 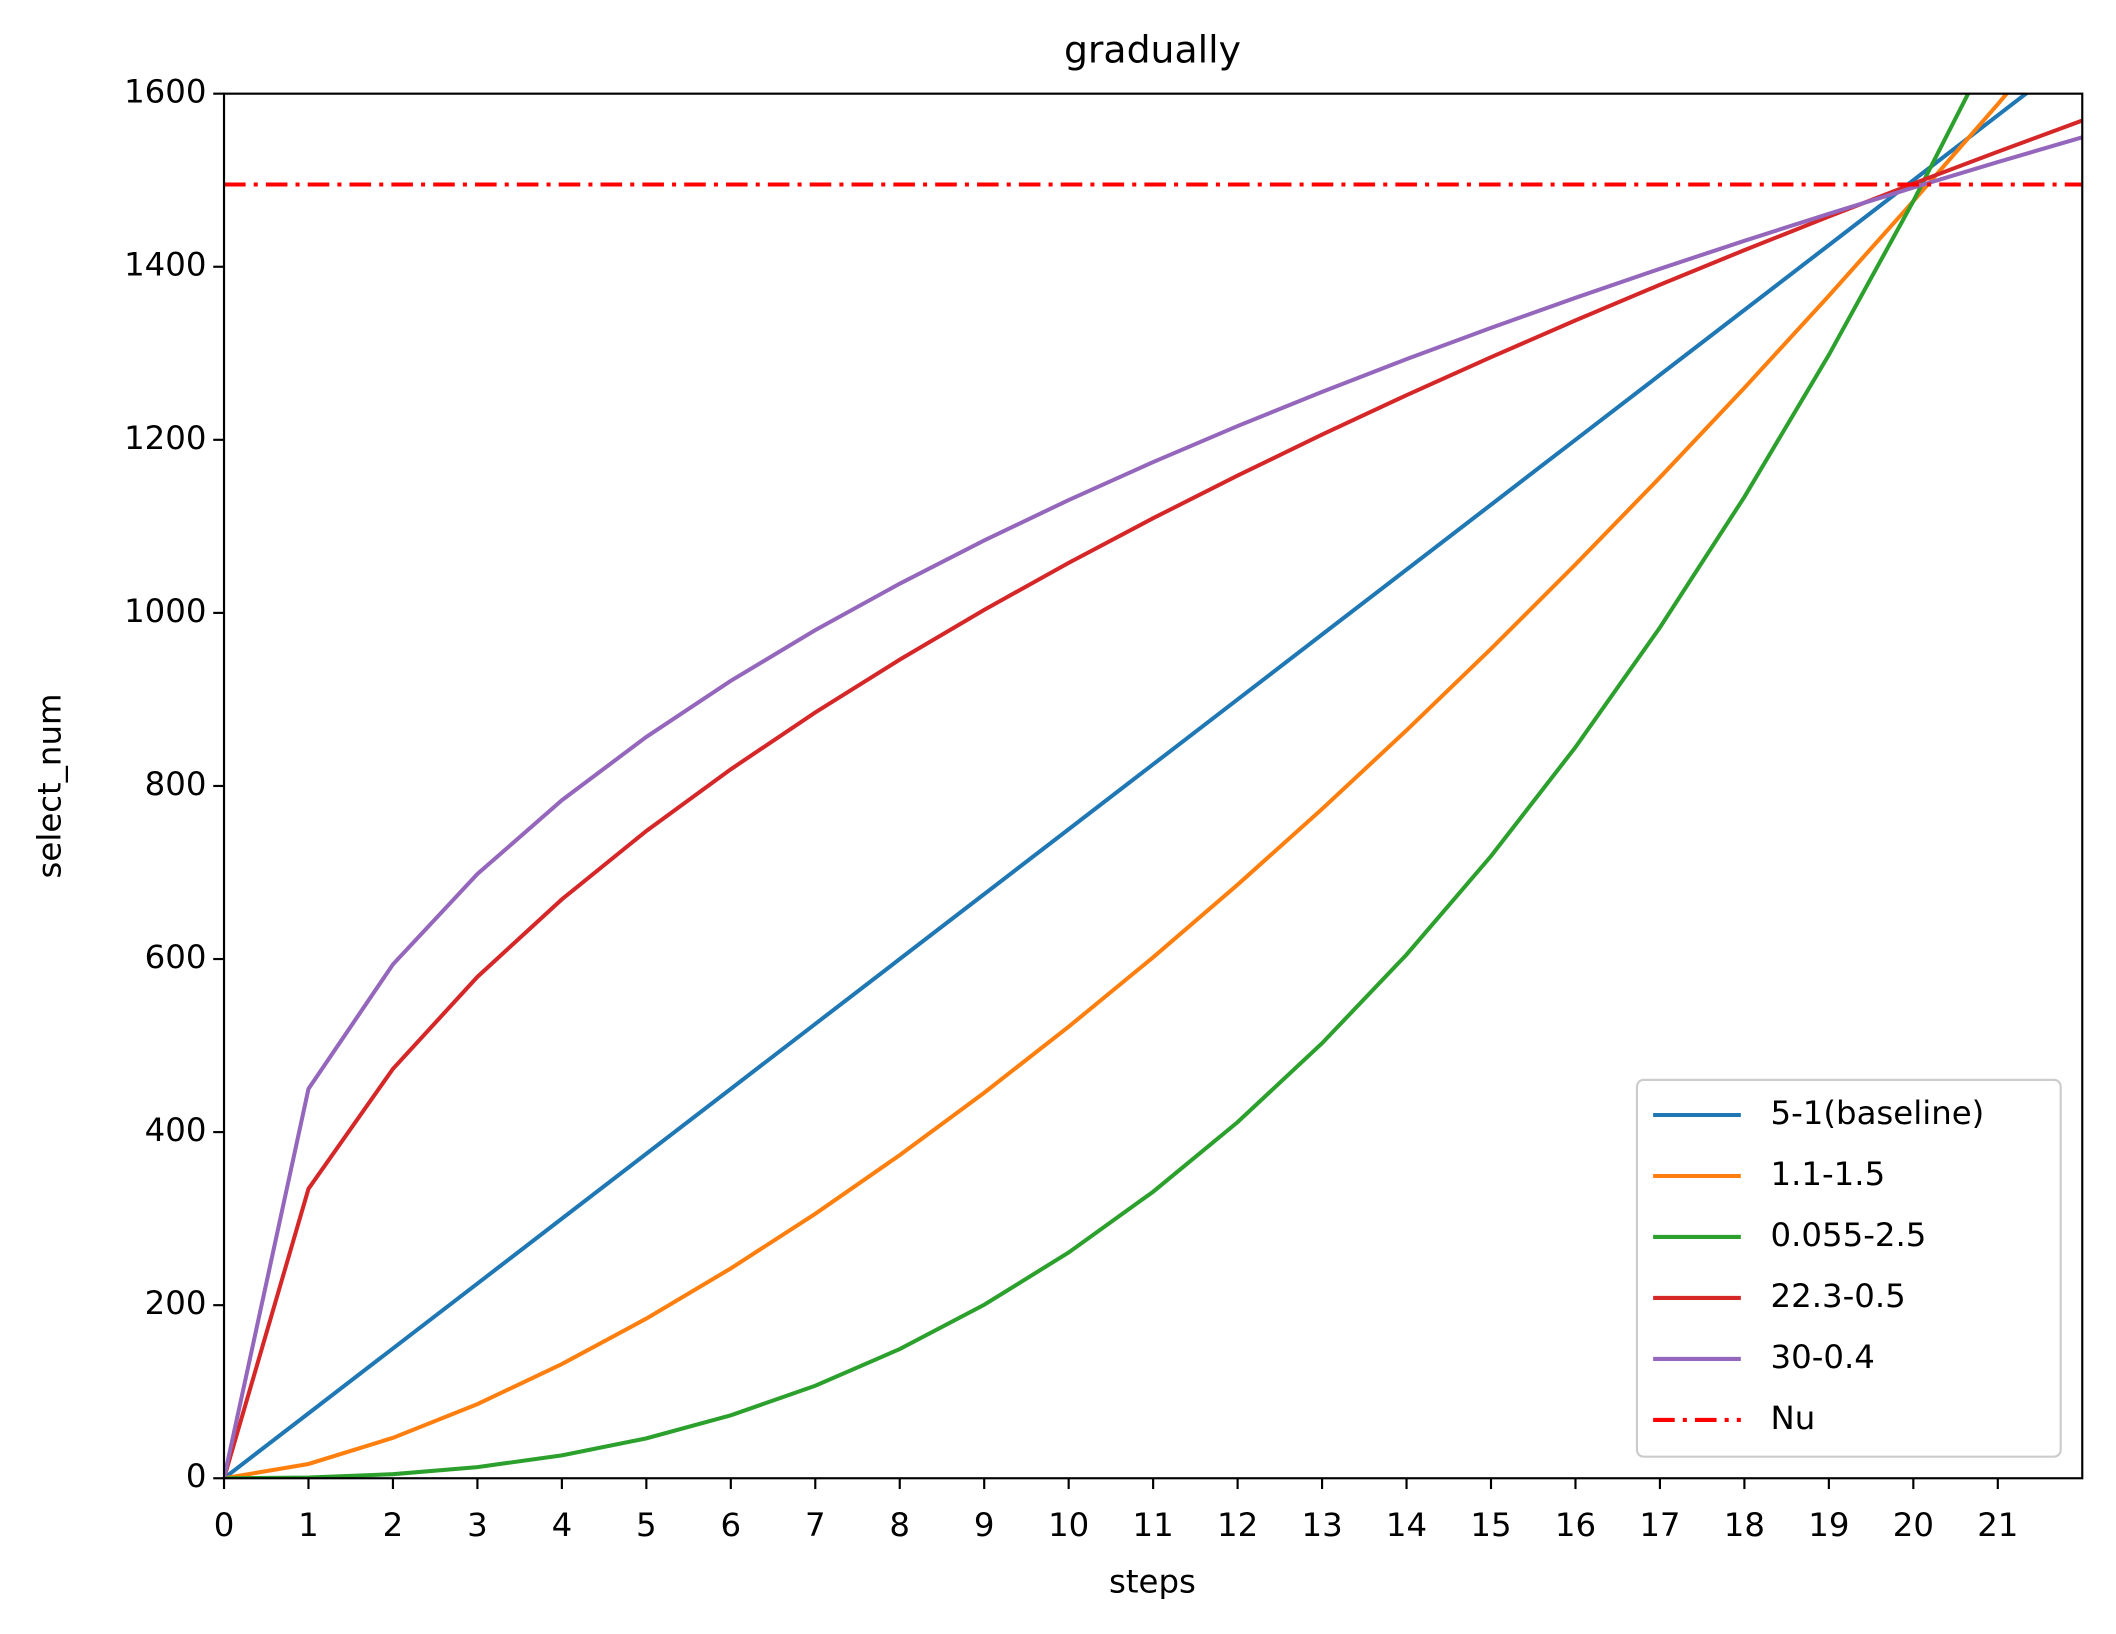 What do you see at coordinates (1152, 49) in the screenshot?
I see `chart-title: gradually` at bounding box center [1152, 49].